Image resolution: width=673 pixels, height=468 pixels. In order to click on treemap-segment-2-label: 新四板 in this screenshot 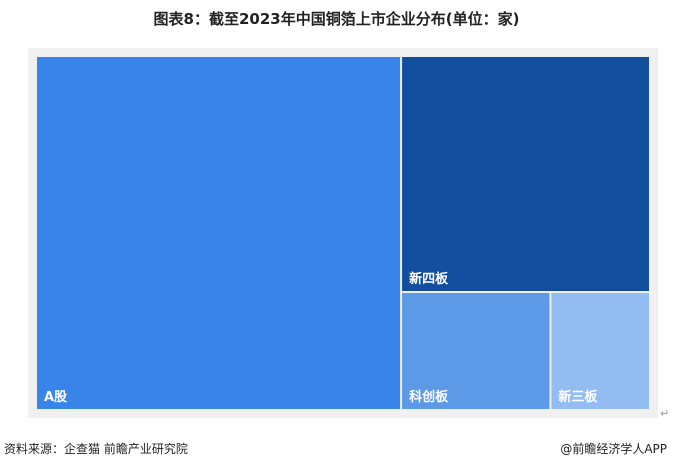, I will do `click(429, 279)`.